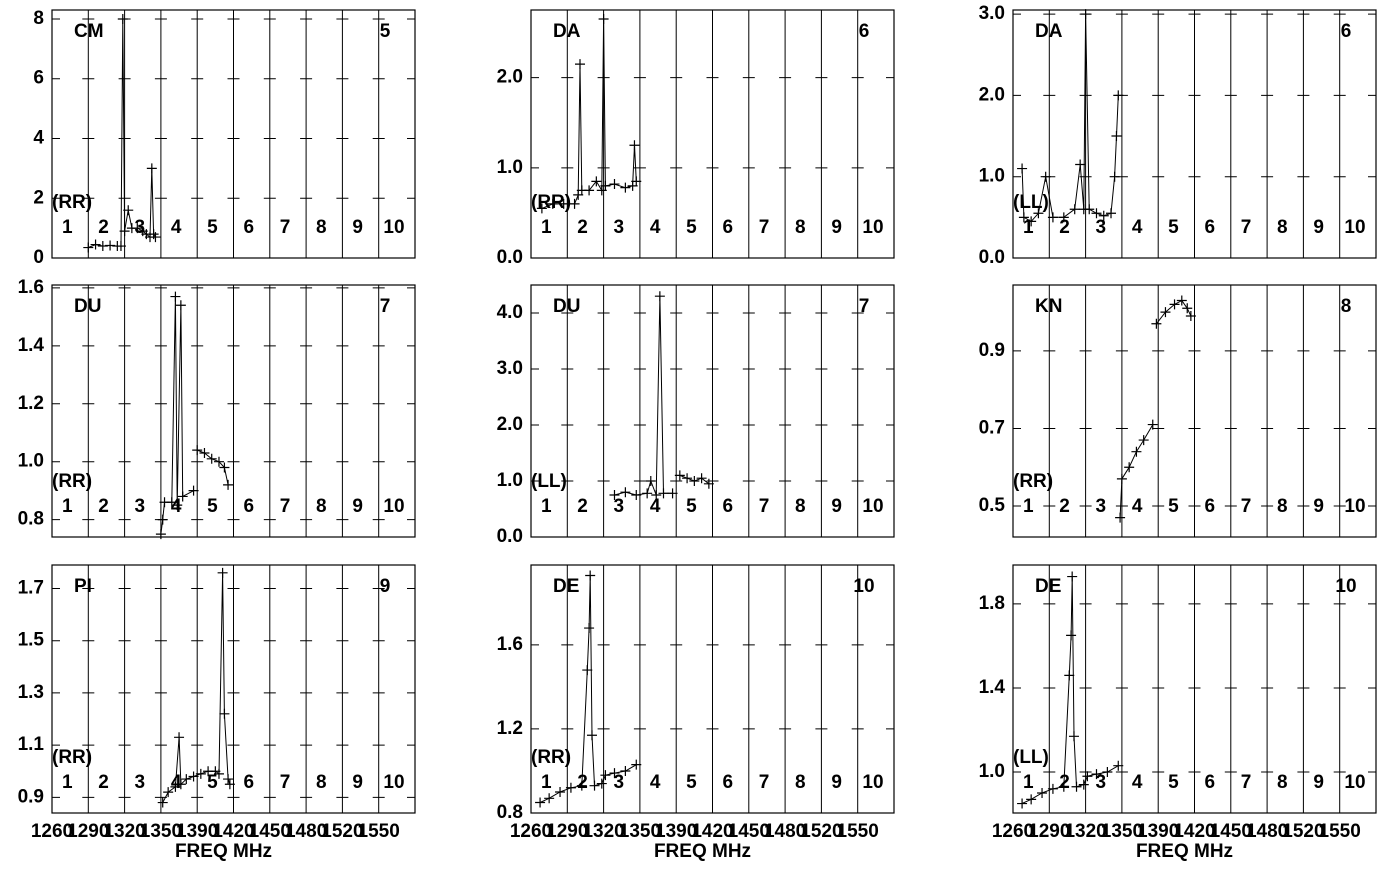  Describe the element at coordinates (510, 77) in the screenshot. I see `y-tick-label: 2.0` at that location.